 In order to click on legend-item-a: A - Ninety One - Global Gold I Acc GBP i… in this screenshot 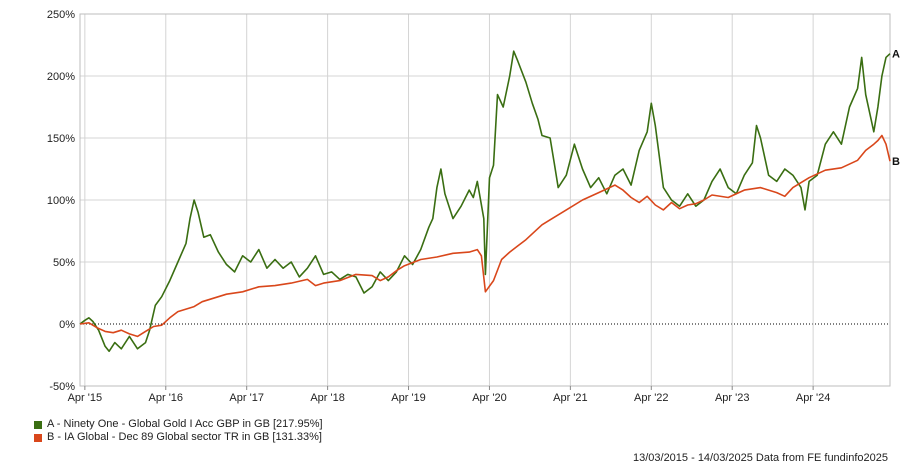, I will do `click(178, 424)`.